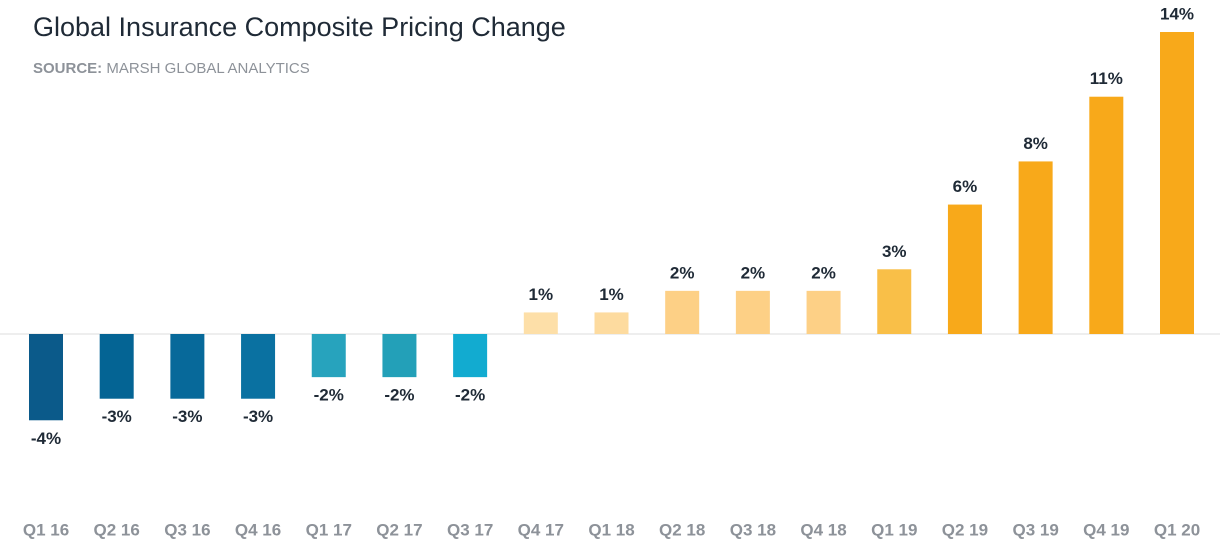 The width and height of the screenshot is (1220, 559). What do you see at coordinates (894, 251) in the screenshot?
I see `value-label: 3%` at bounding box center [894, 251].